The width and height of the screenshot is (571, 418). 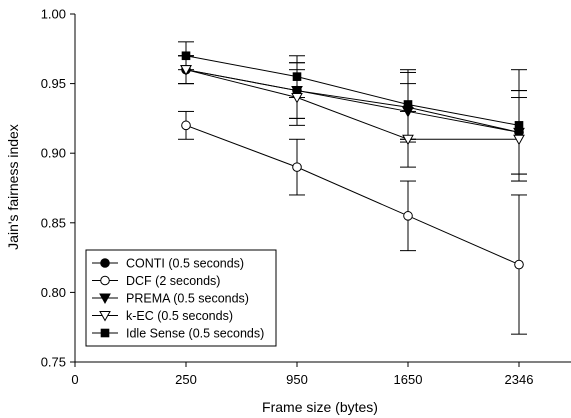 What do you see at coordinates (53, 362) in the screenshot?
I see `y-tick-label: 0.75` at bounding box center [53, 362].